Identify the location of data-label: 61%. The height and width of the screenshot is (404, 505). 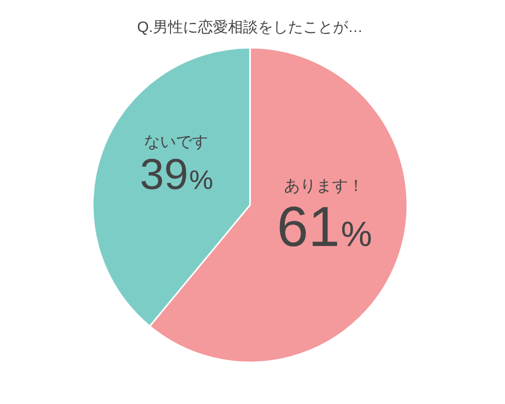
(324, 226).